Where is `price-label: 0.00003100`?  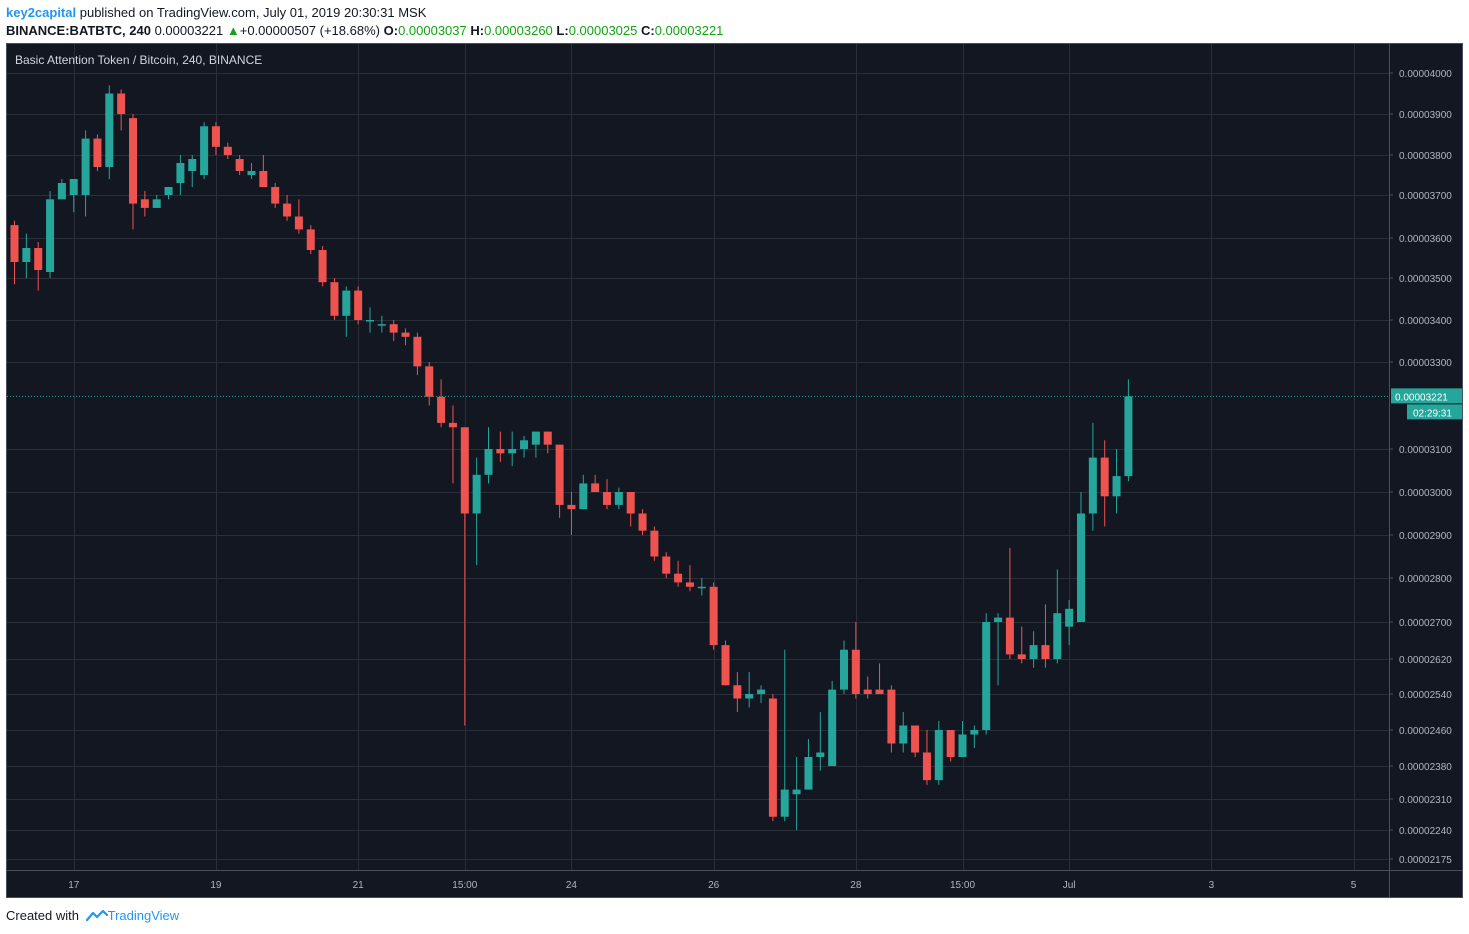
price-label: 0.00003100 is located at coordinates (1425, 450).